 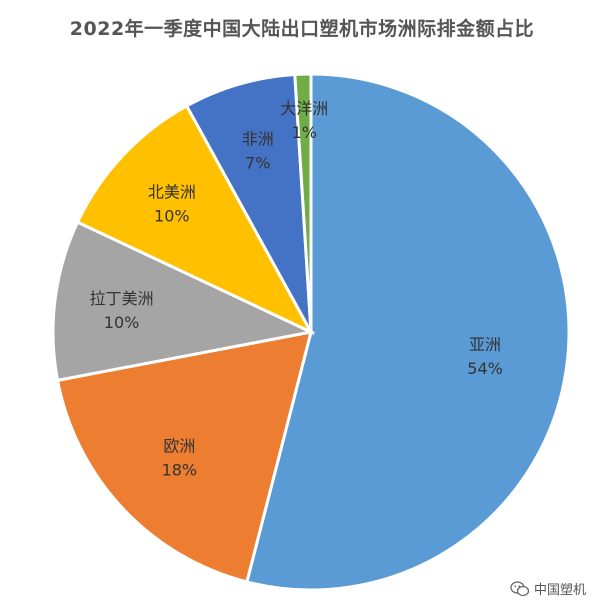 I want to click on wechat-icon, so click(x=520, y=588).